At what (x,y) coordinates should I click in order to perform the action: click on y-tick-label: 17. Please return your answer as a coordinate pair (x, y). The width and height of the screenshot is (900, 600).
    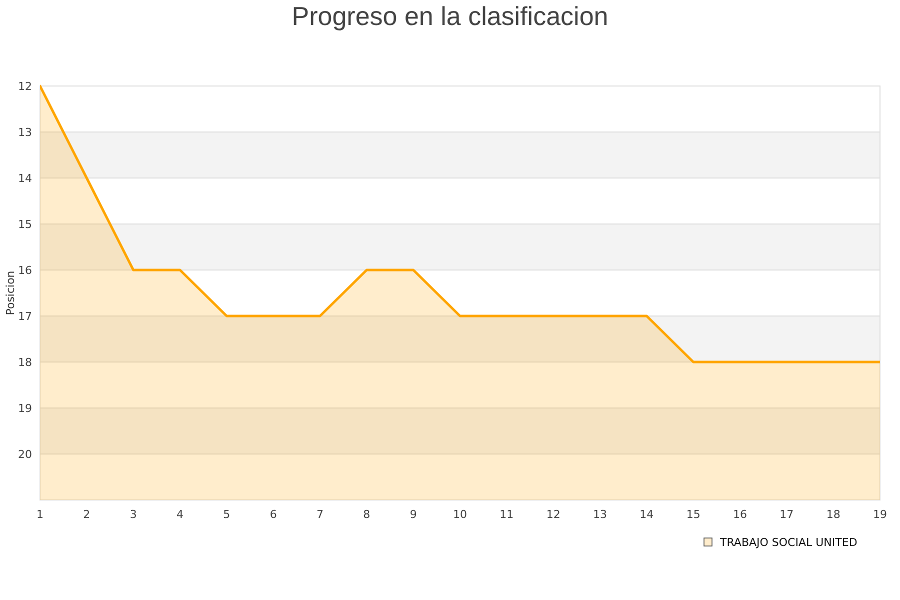
    Looking at the image, I should click on (25, 316).